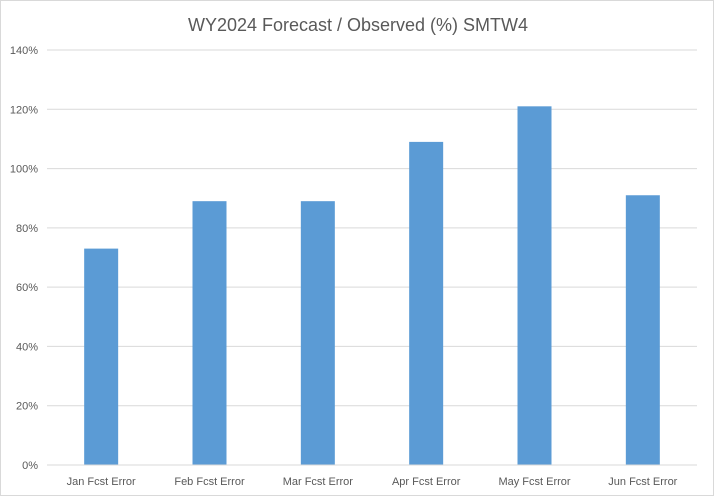  Describe the element at coordinates (24, 170) in the screenshot. I see `y-tick-label: 100%` at that location.